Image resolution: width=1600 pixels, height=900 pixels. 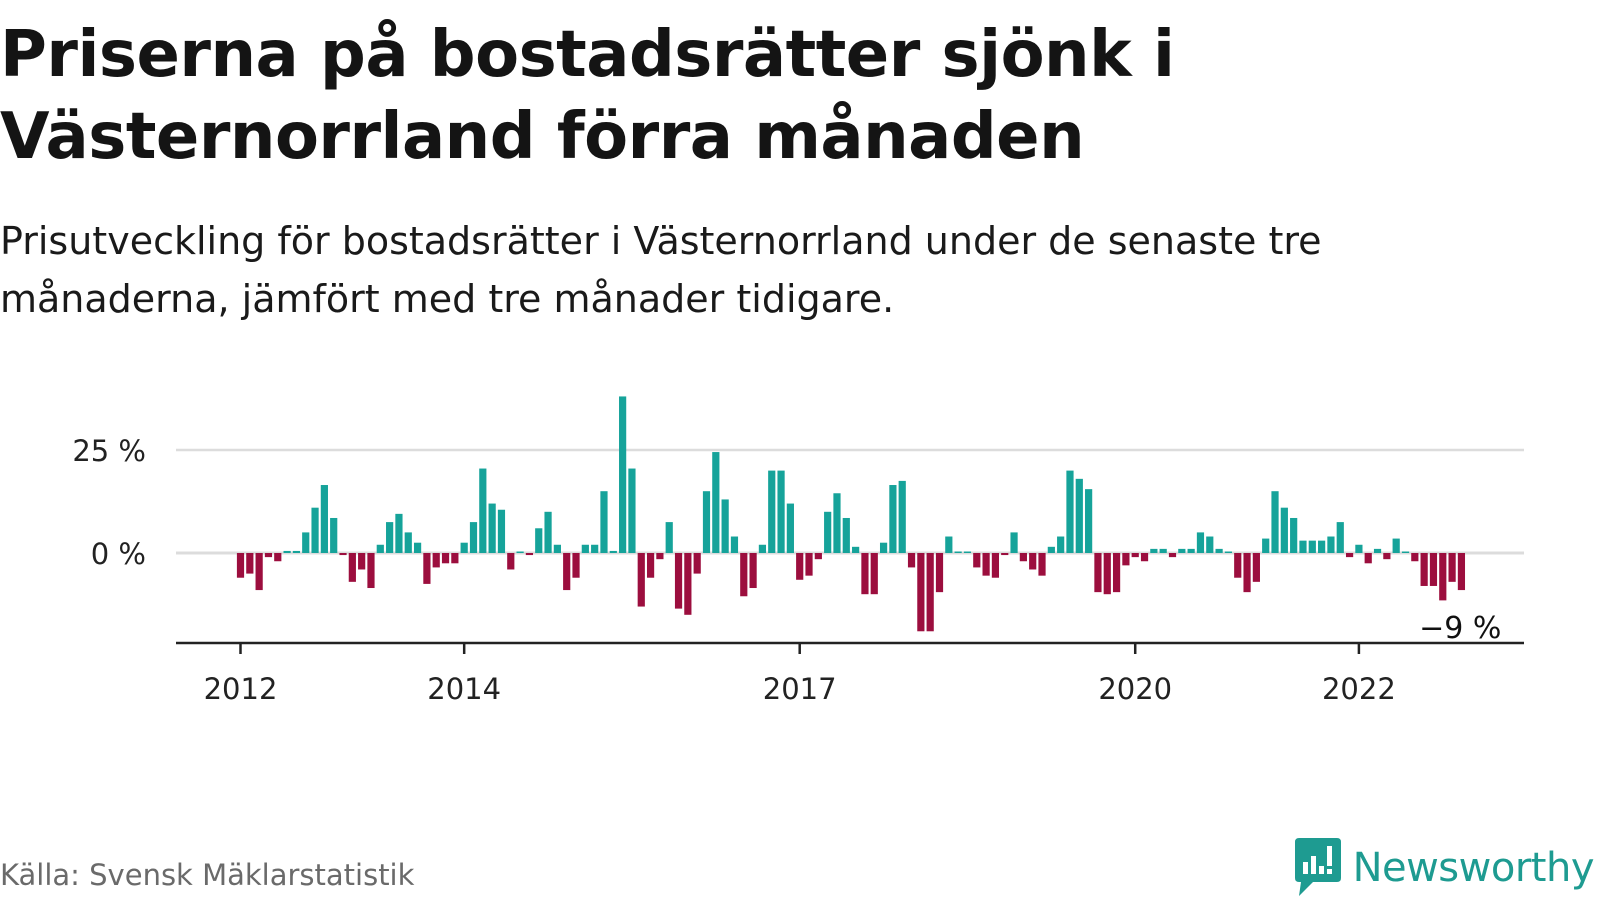 I want to click on axes, so click(x=850, y=647).